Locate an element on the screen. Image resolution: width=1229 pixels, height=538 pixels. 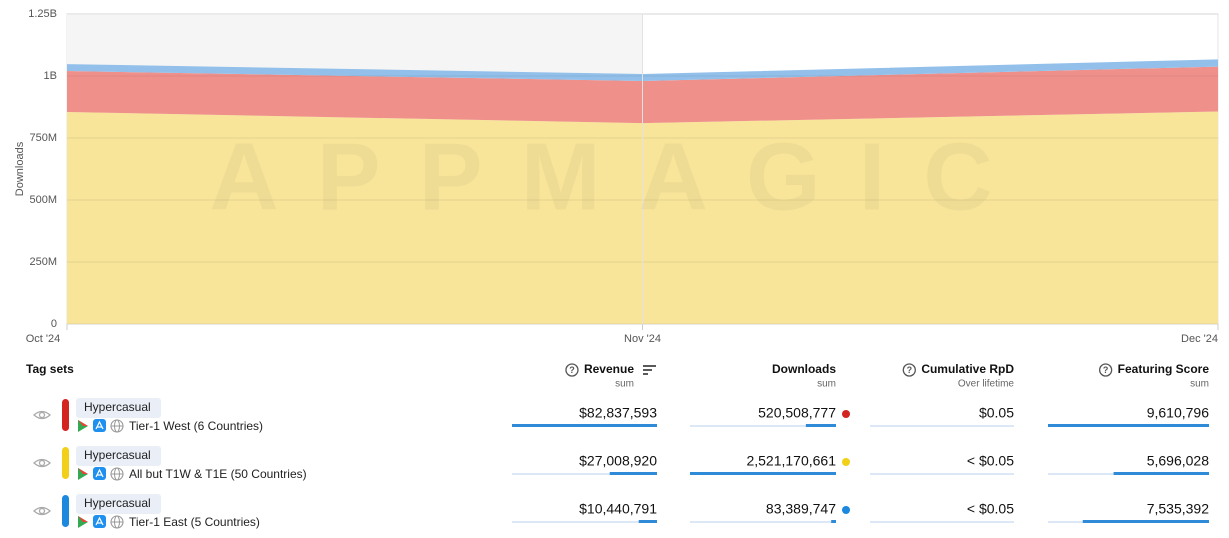
header-title: Downloads is located at coordinates (804, 369).